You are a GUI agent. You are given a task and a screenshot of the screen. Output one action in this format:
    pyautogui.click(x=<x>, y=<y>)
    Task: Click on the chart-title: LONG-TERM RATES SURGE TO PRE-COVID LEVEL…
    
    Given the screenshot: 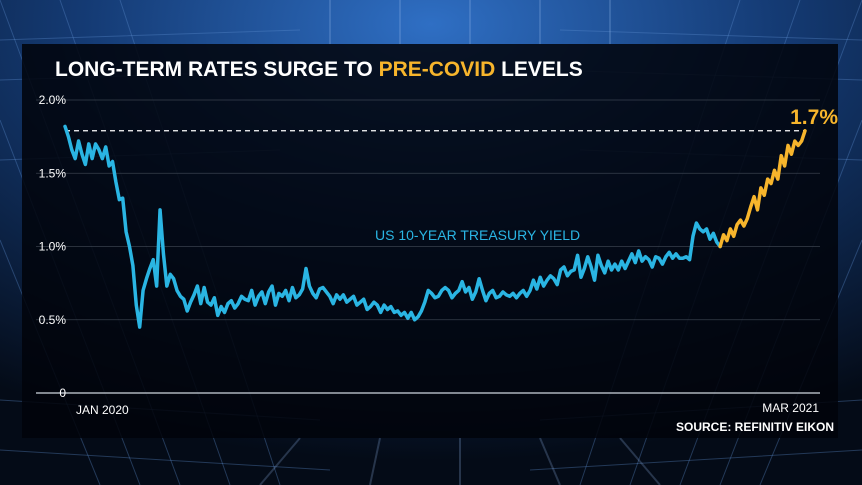 What is the action you would take?
    pyautogui.click(x=319, y=70)
    